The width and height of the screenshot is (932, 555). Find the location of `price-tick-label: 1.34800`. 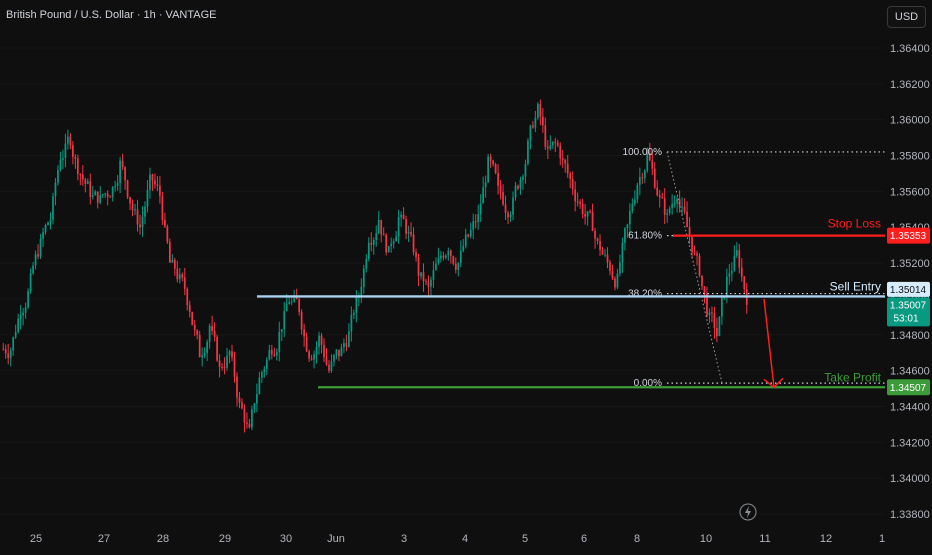

price-tick-label: 1.34800 is located at coordinates (910, 336).